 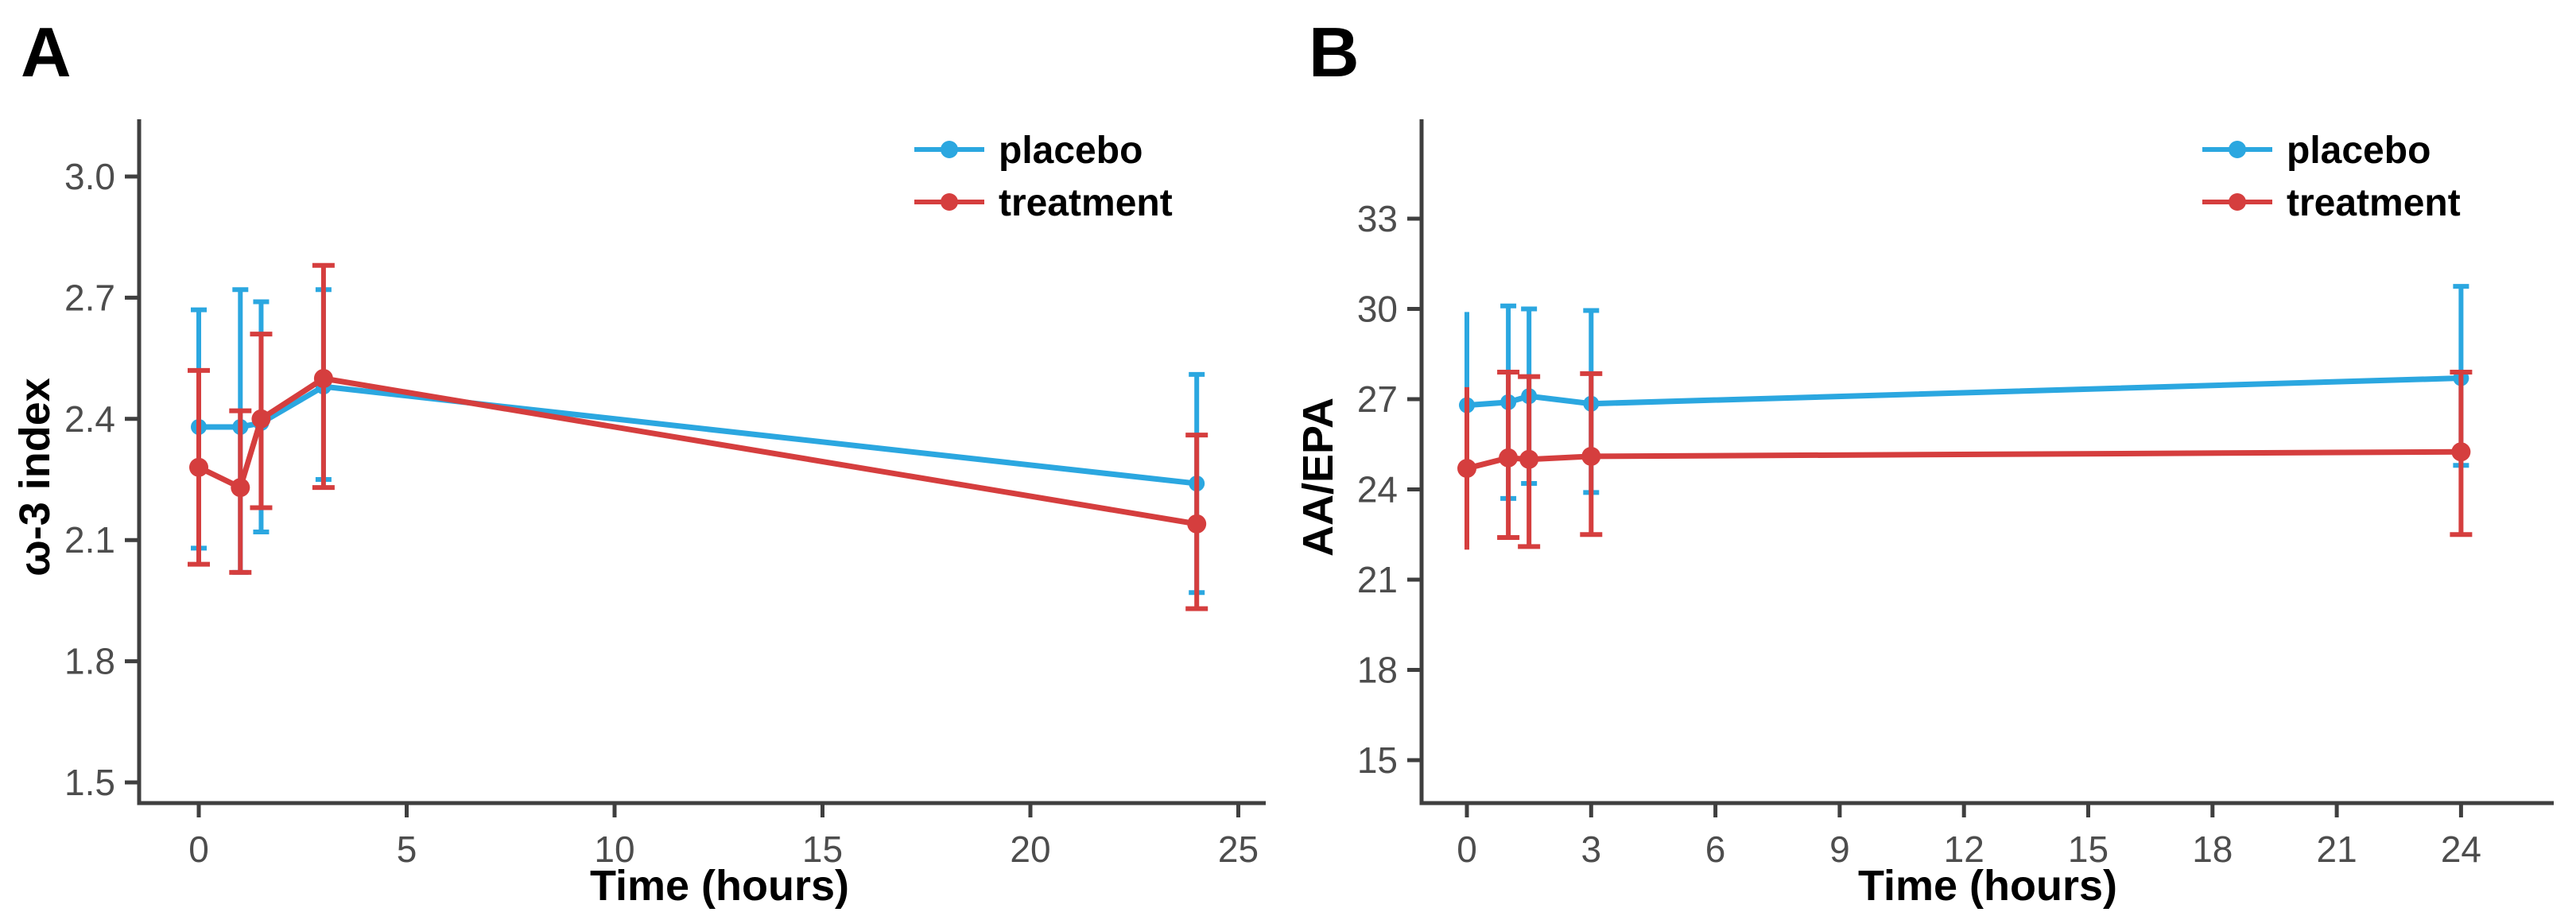 I want to click on y-tick-label: 3.0, so click(x=89, y=176).